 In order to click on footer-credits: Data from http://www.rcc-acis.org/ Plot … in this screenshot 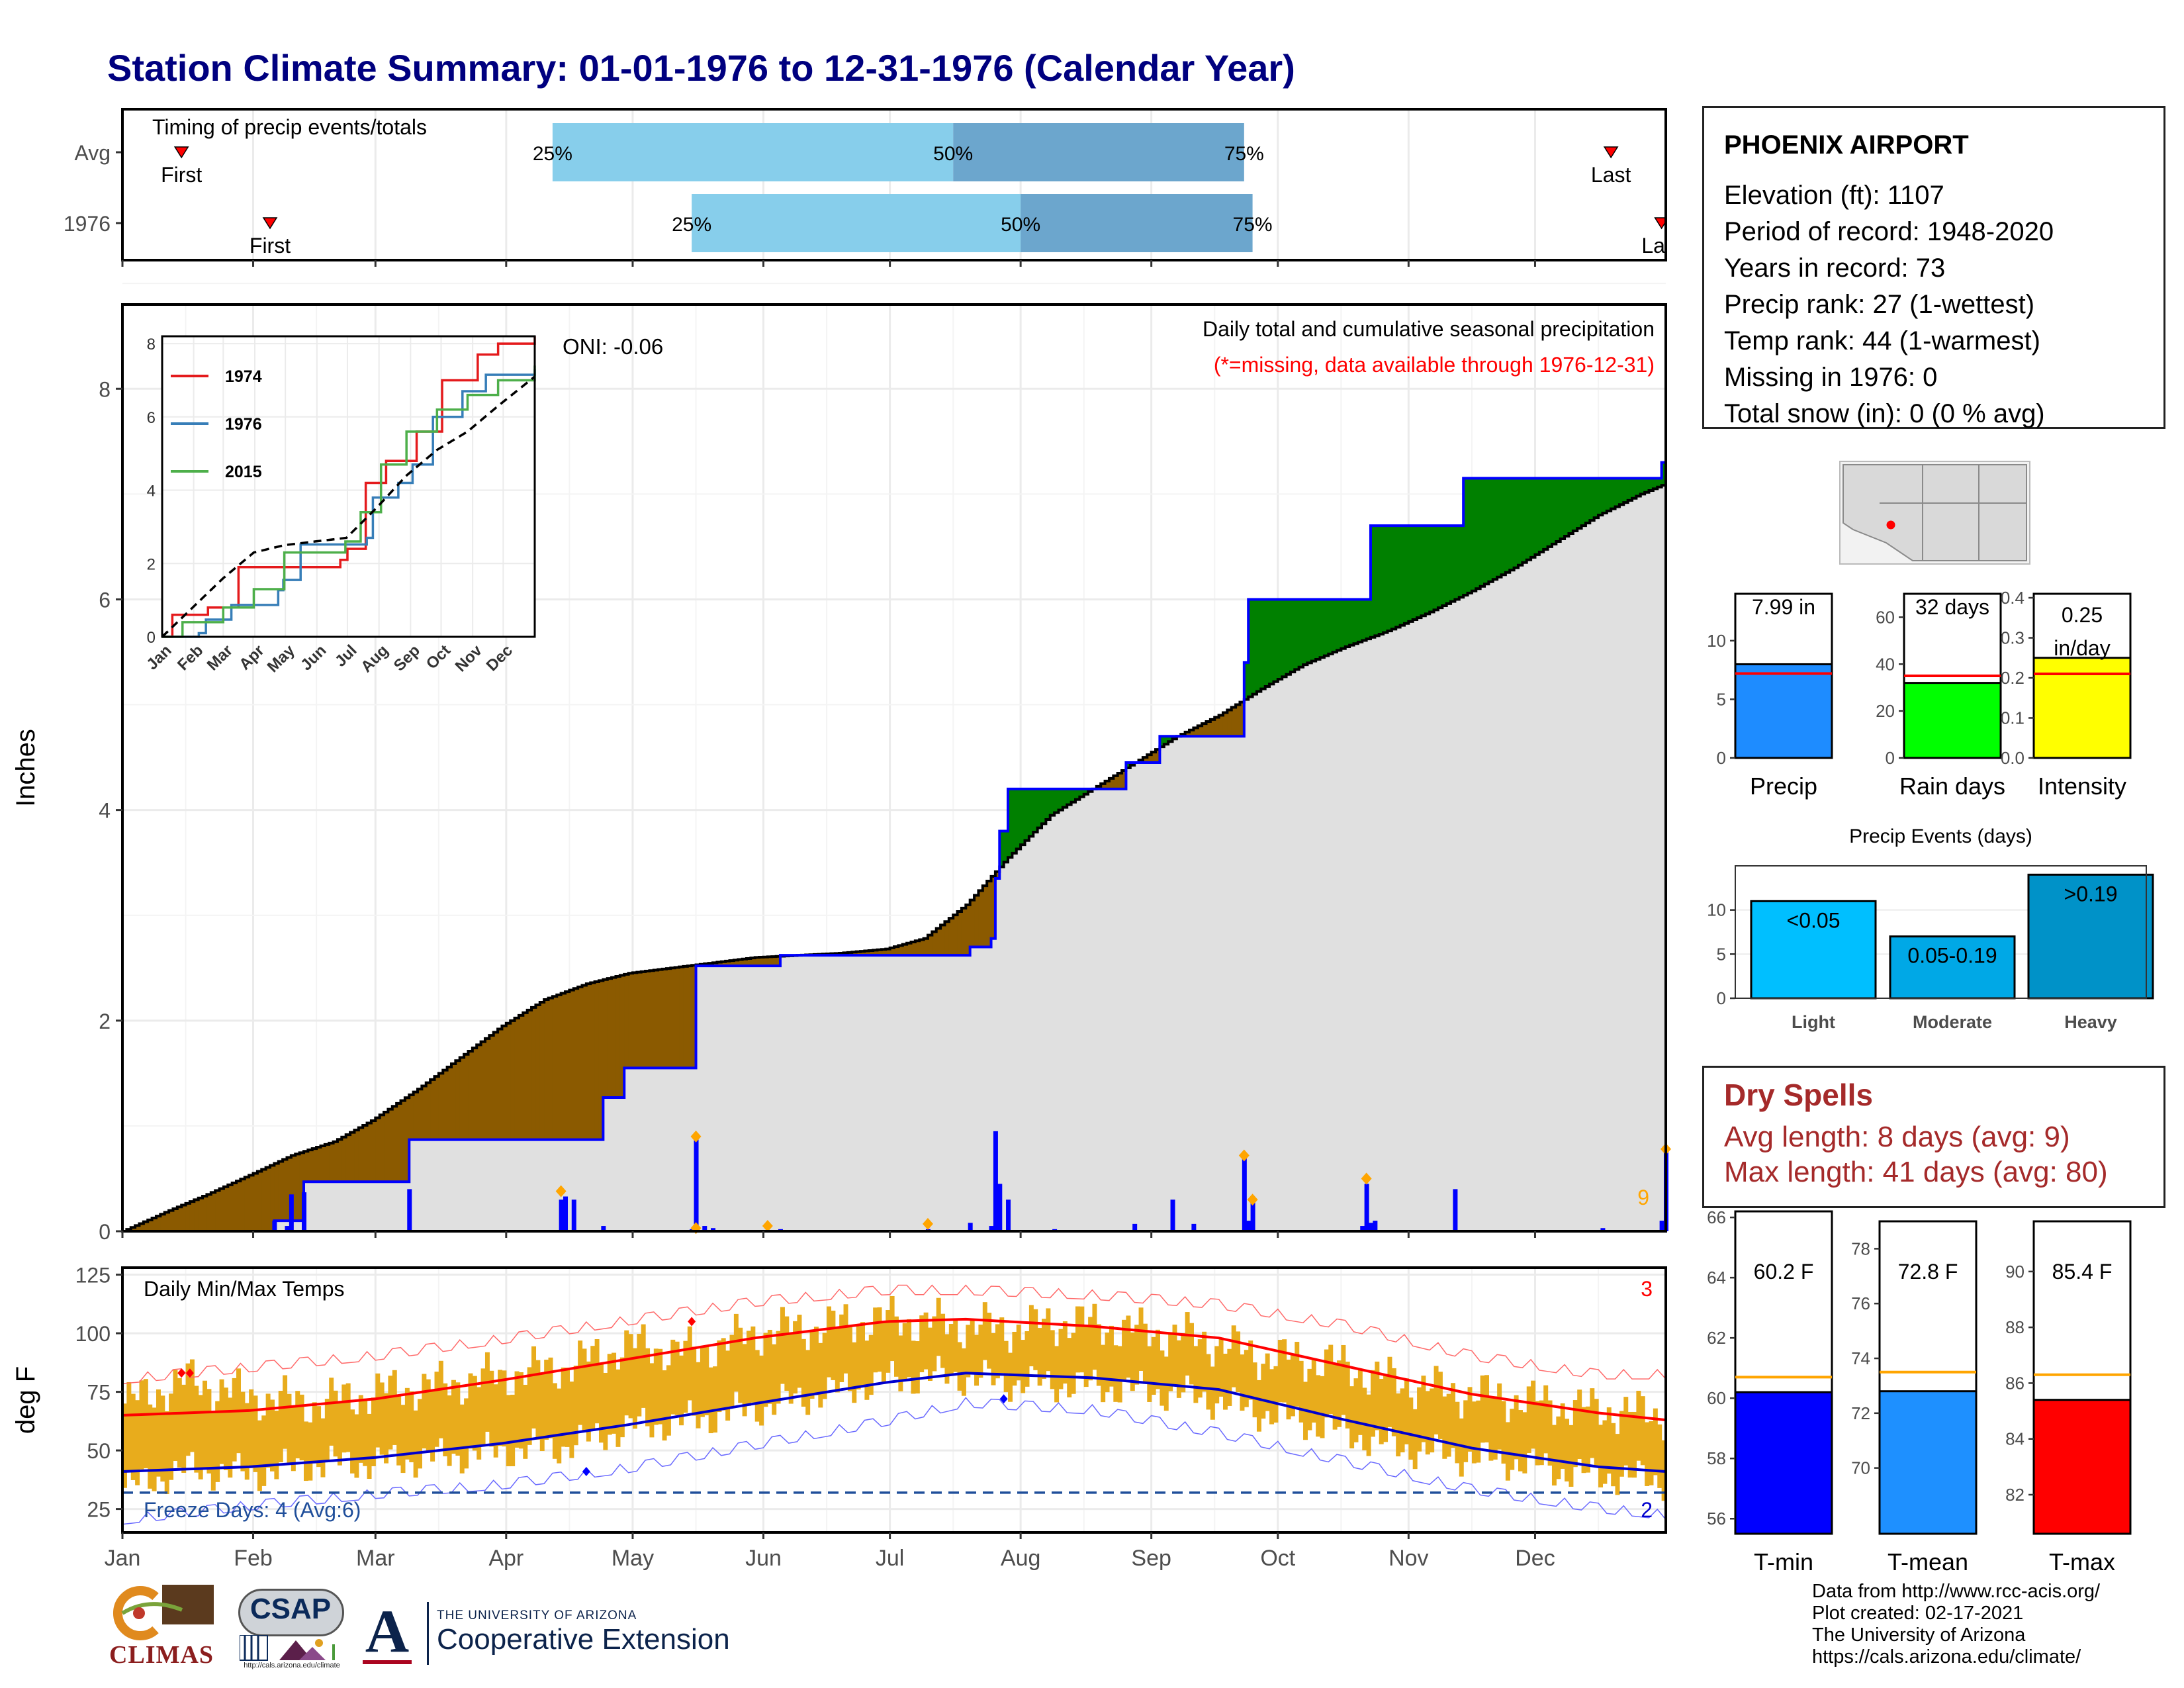, I will do `click(1956, 1624)`.